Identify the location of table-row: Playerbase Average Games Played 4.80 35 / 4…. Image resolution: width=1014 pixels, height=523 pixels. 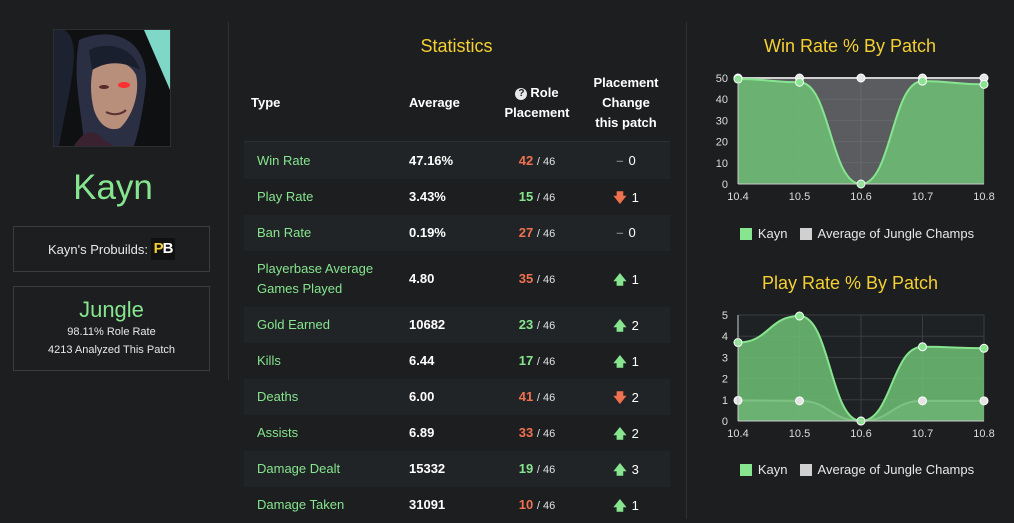
(457, 279).